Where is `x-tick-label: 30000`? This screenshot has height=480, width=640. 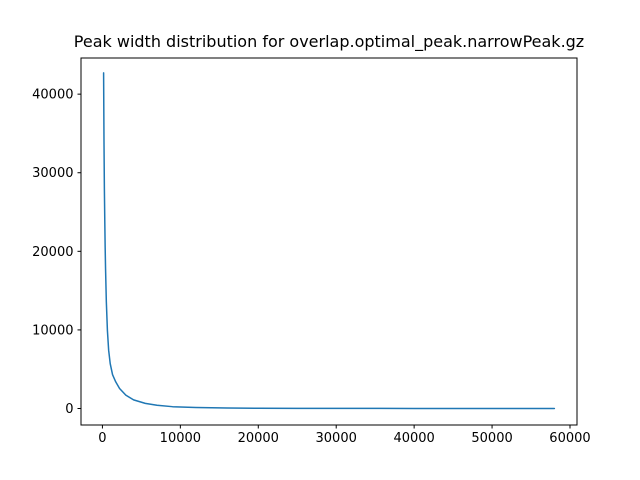 x-tick-label: 30000 is located at coordinates (336, 438).